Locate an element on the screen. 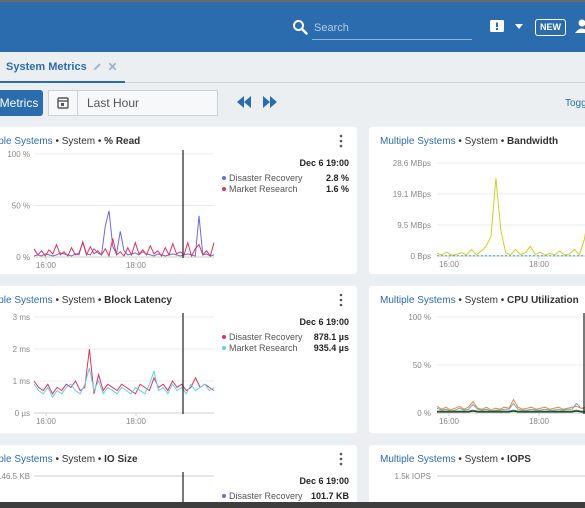 This screenshot has height=508, width=585. y-tick-label: 0 µs is located at coordinates (22, 413).